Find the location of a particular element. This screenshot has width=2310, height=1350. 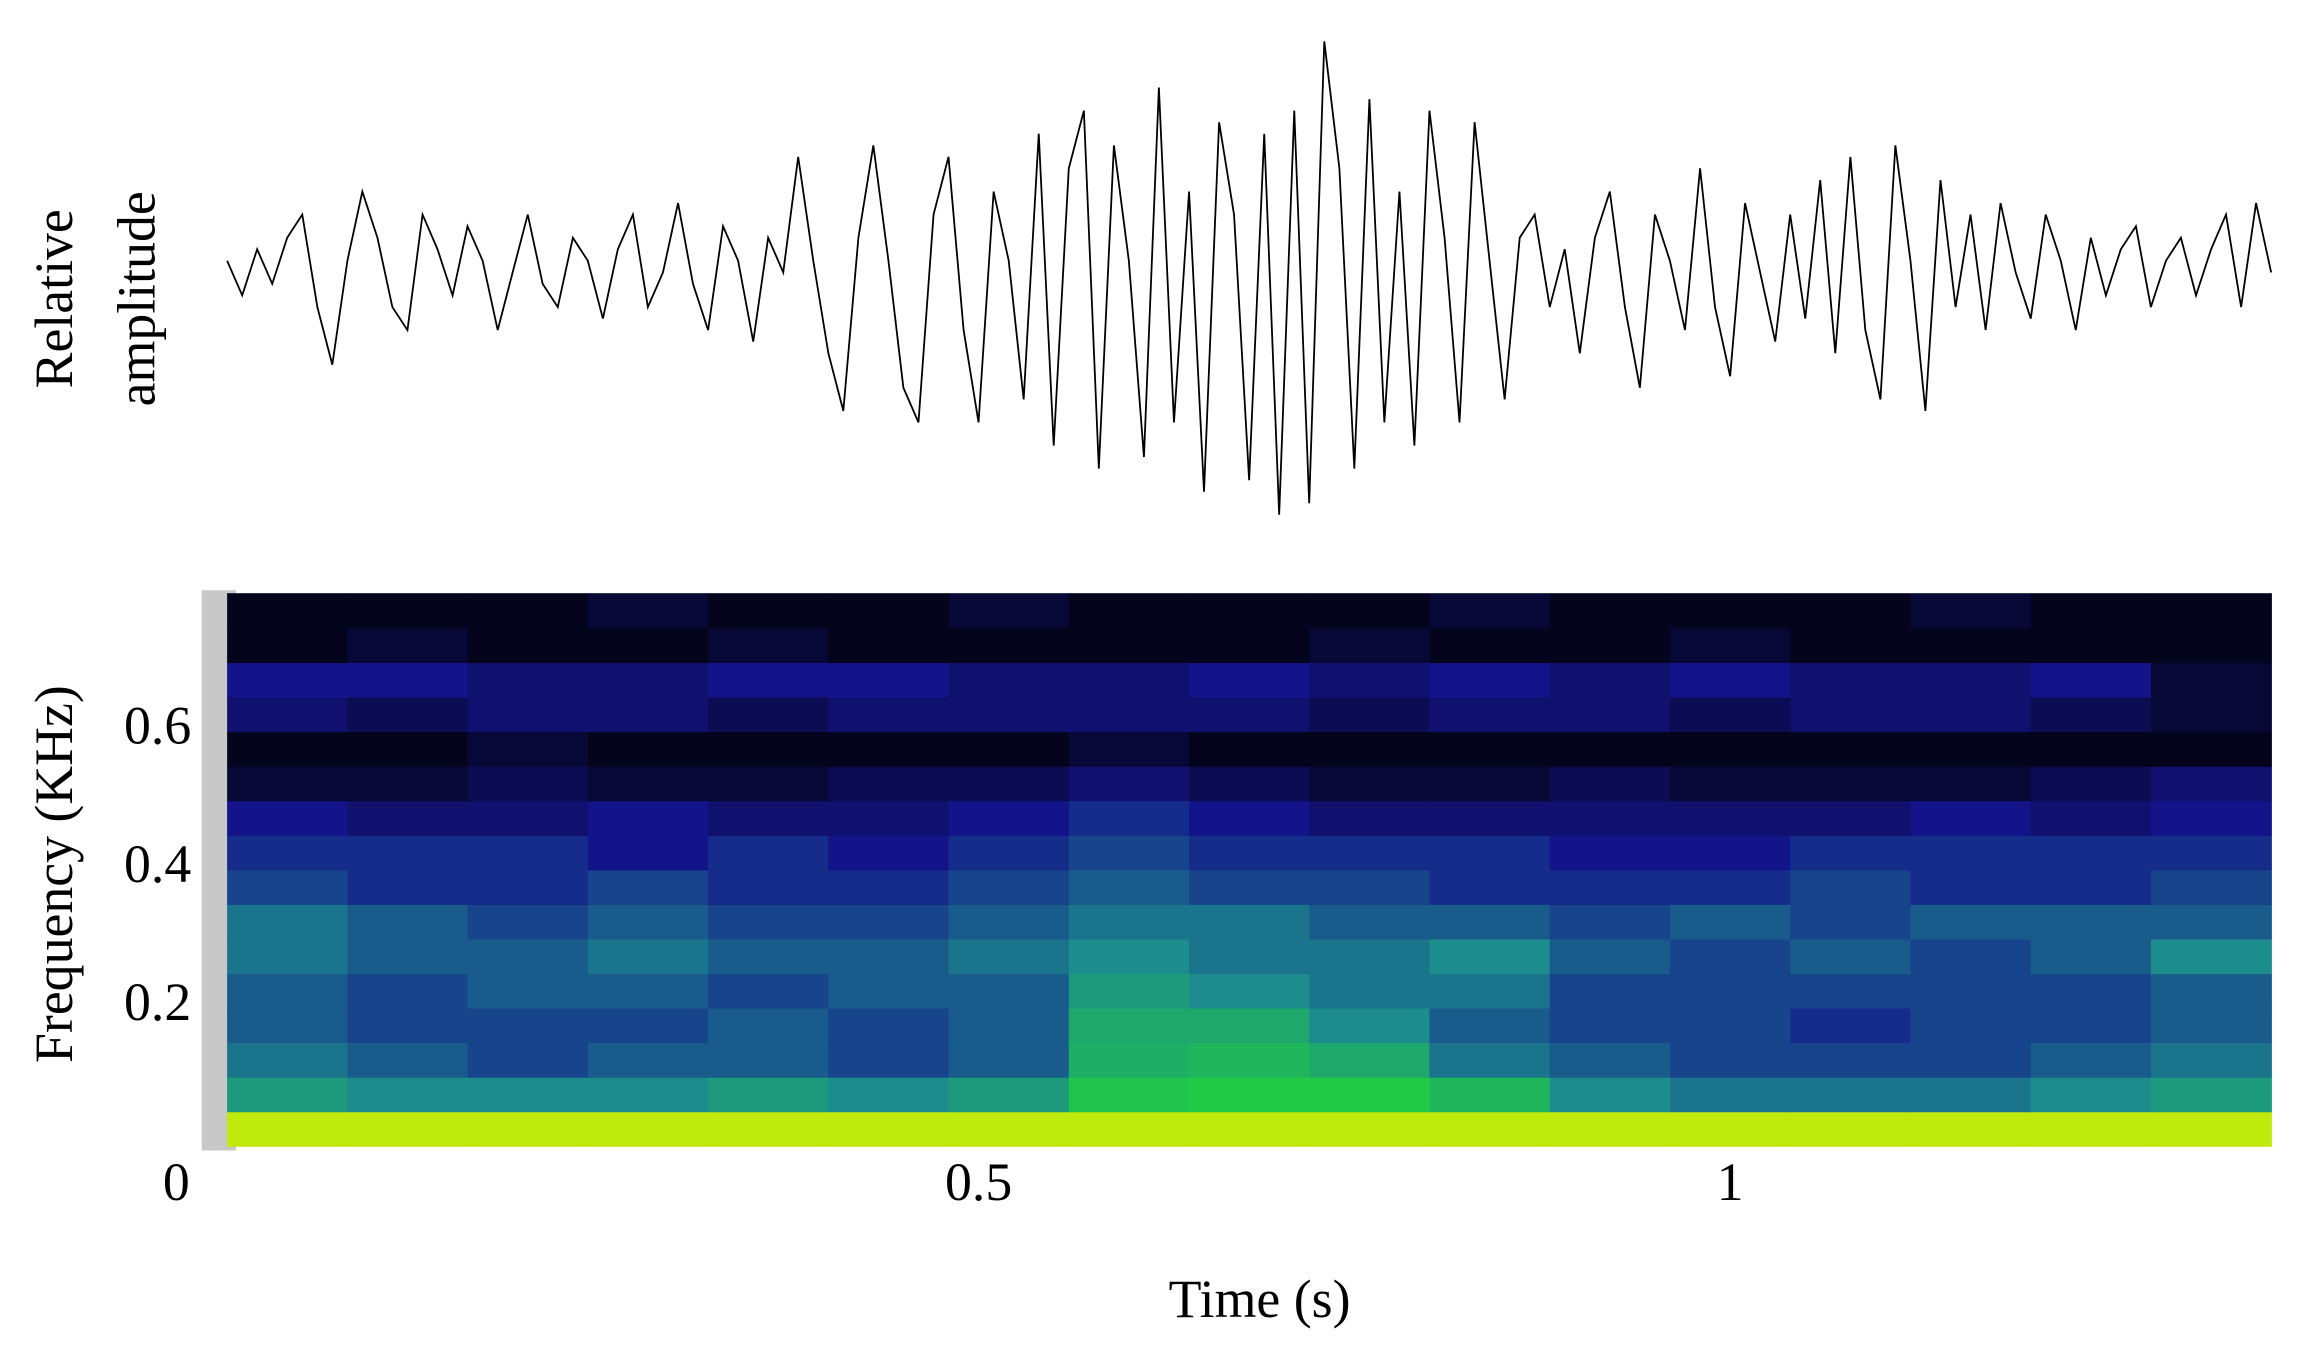

x-axis-label: Time (s) is located at coordinates (1260, 1299).